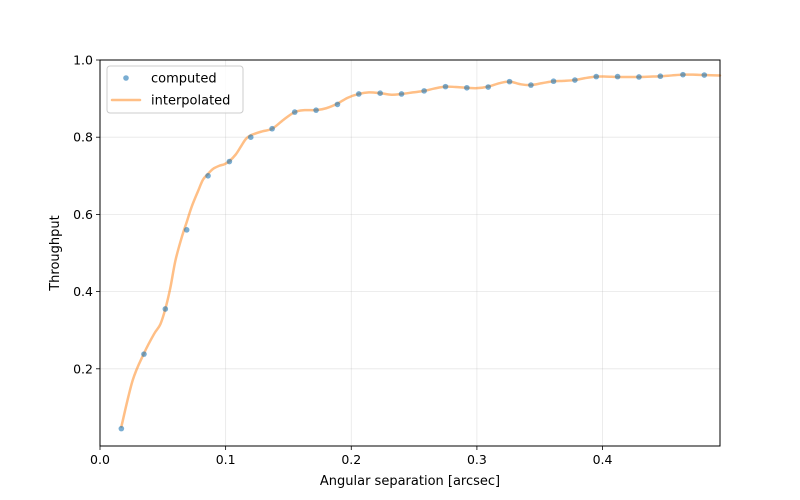 The image size is (800, 500). Describe the element at coordinates (100, 459) in the screenshot. I see `x-tick-label: 0.0` at that location.